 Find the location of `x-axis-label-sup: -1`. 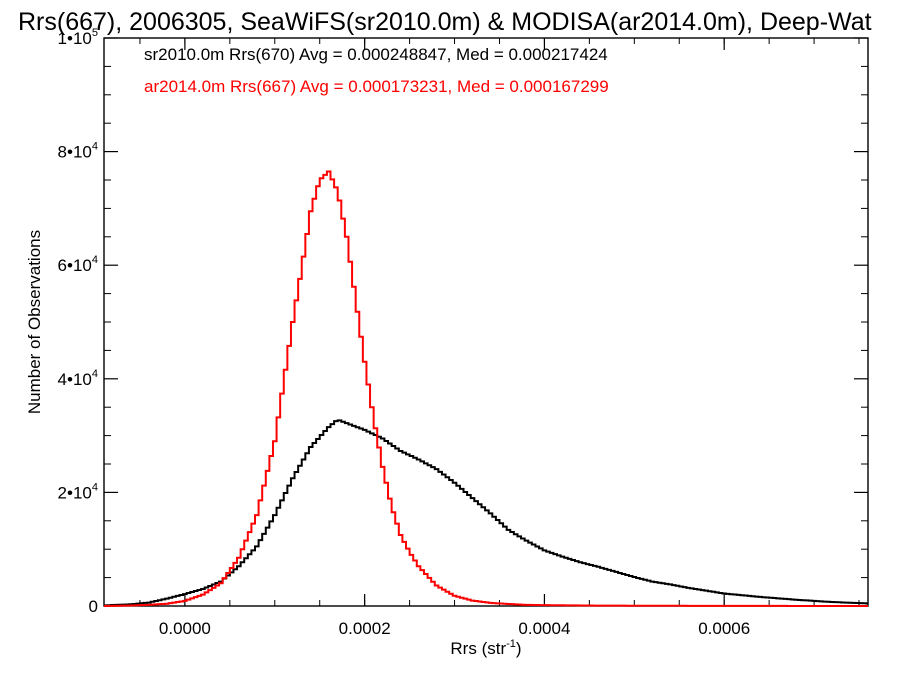

x-axis-label-sup: -1 is located at coordinates (511, 644).